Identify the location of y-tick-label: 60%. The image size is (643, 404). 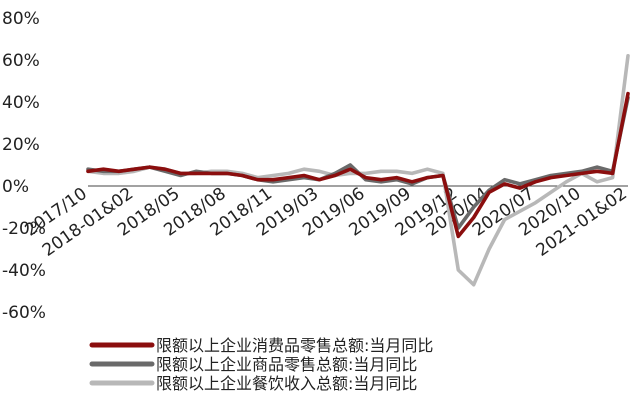
(21, 61).